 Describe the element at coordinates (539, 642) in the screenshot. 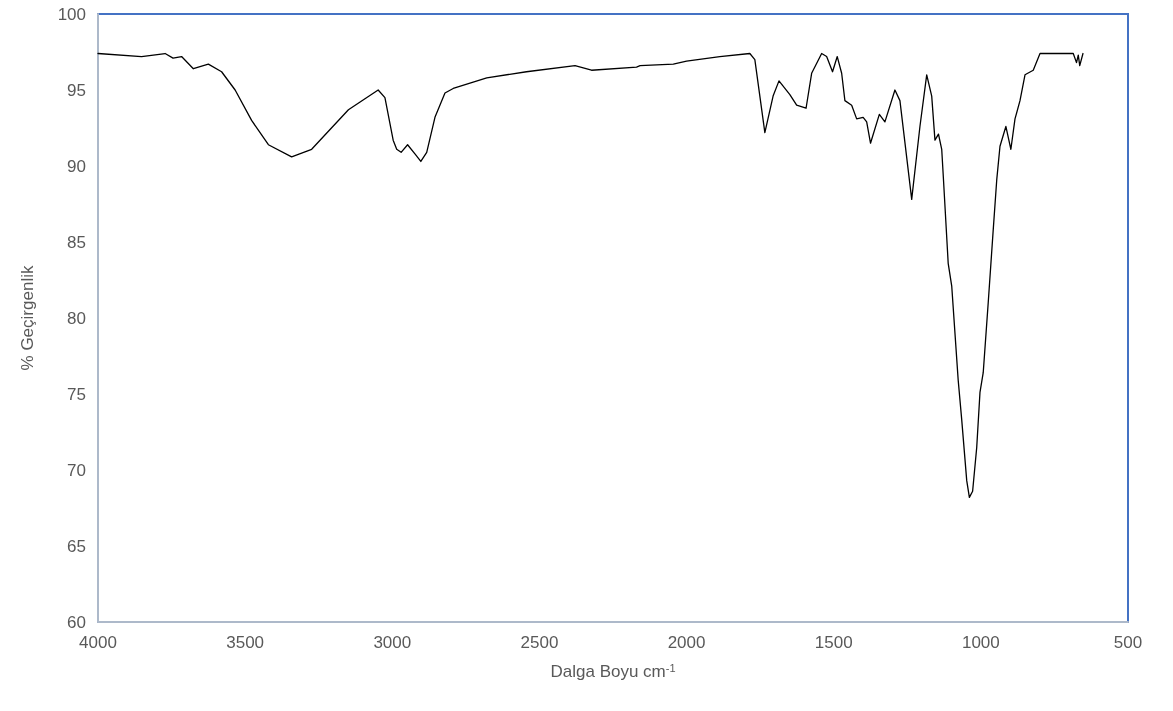

I see `x-tick-label: 2500` at that location.